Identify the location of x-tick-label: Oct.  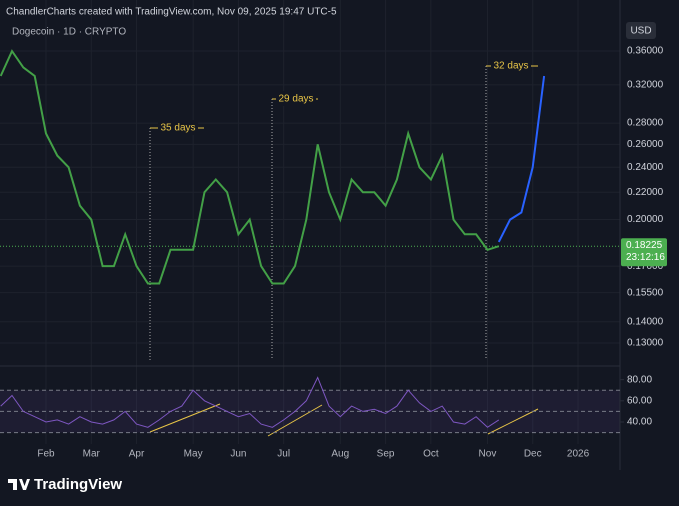
(431, 454).